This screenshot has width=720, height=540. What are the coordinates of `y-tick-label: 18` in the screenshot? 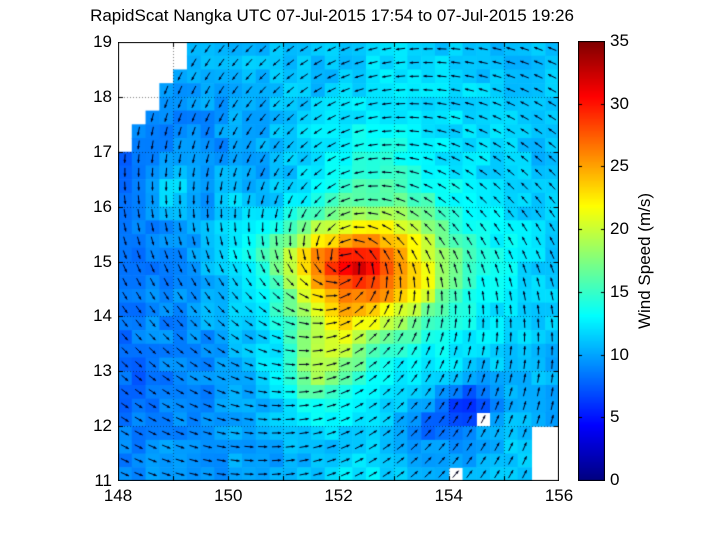 It's located at (102, 96).